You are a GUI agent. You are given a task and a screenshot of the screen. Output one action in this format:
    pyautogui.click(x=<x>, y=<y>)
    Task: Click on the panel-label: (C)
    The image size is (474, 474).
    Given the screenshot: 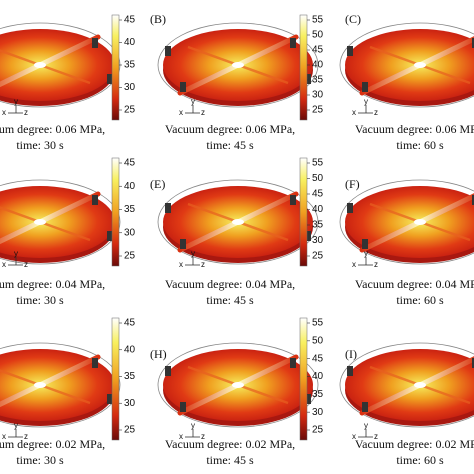 What is the action you would take?
    pyautogui.click(x=353, y=19)
    